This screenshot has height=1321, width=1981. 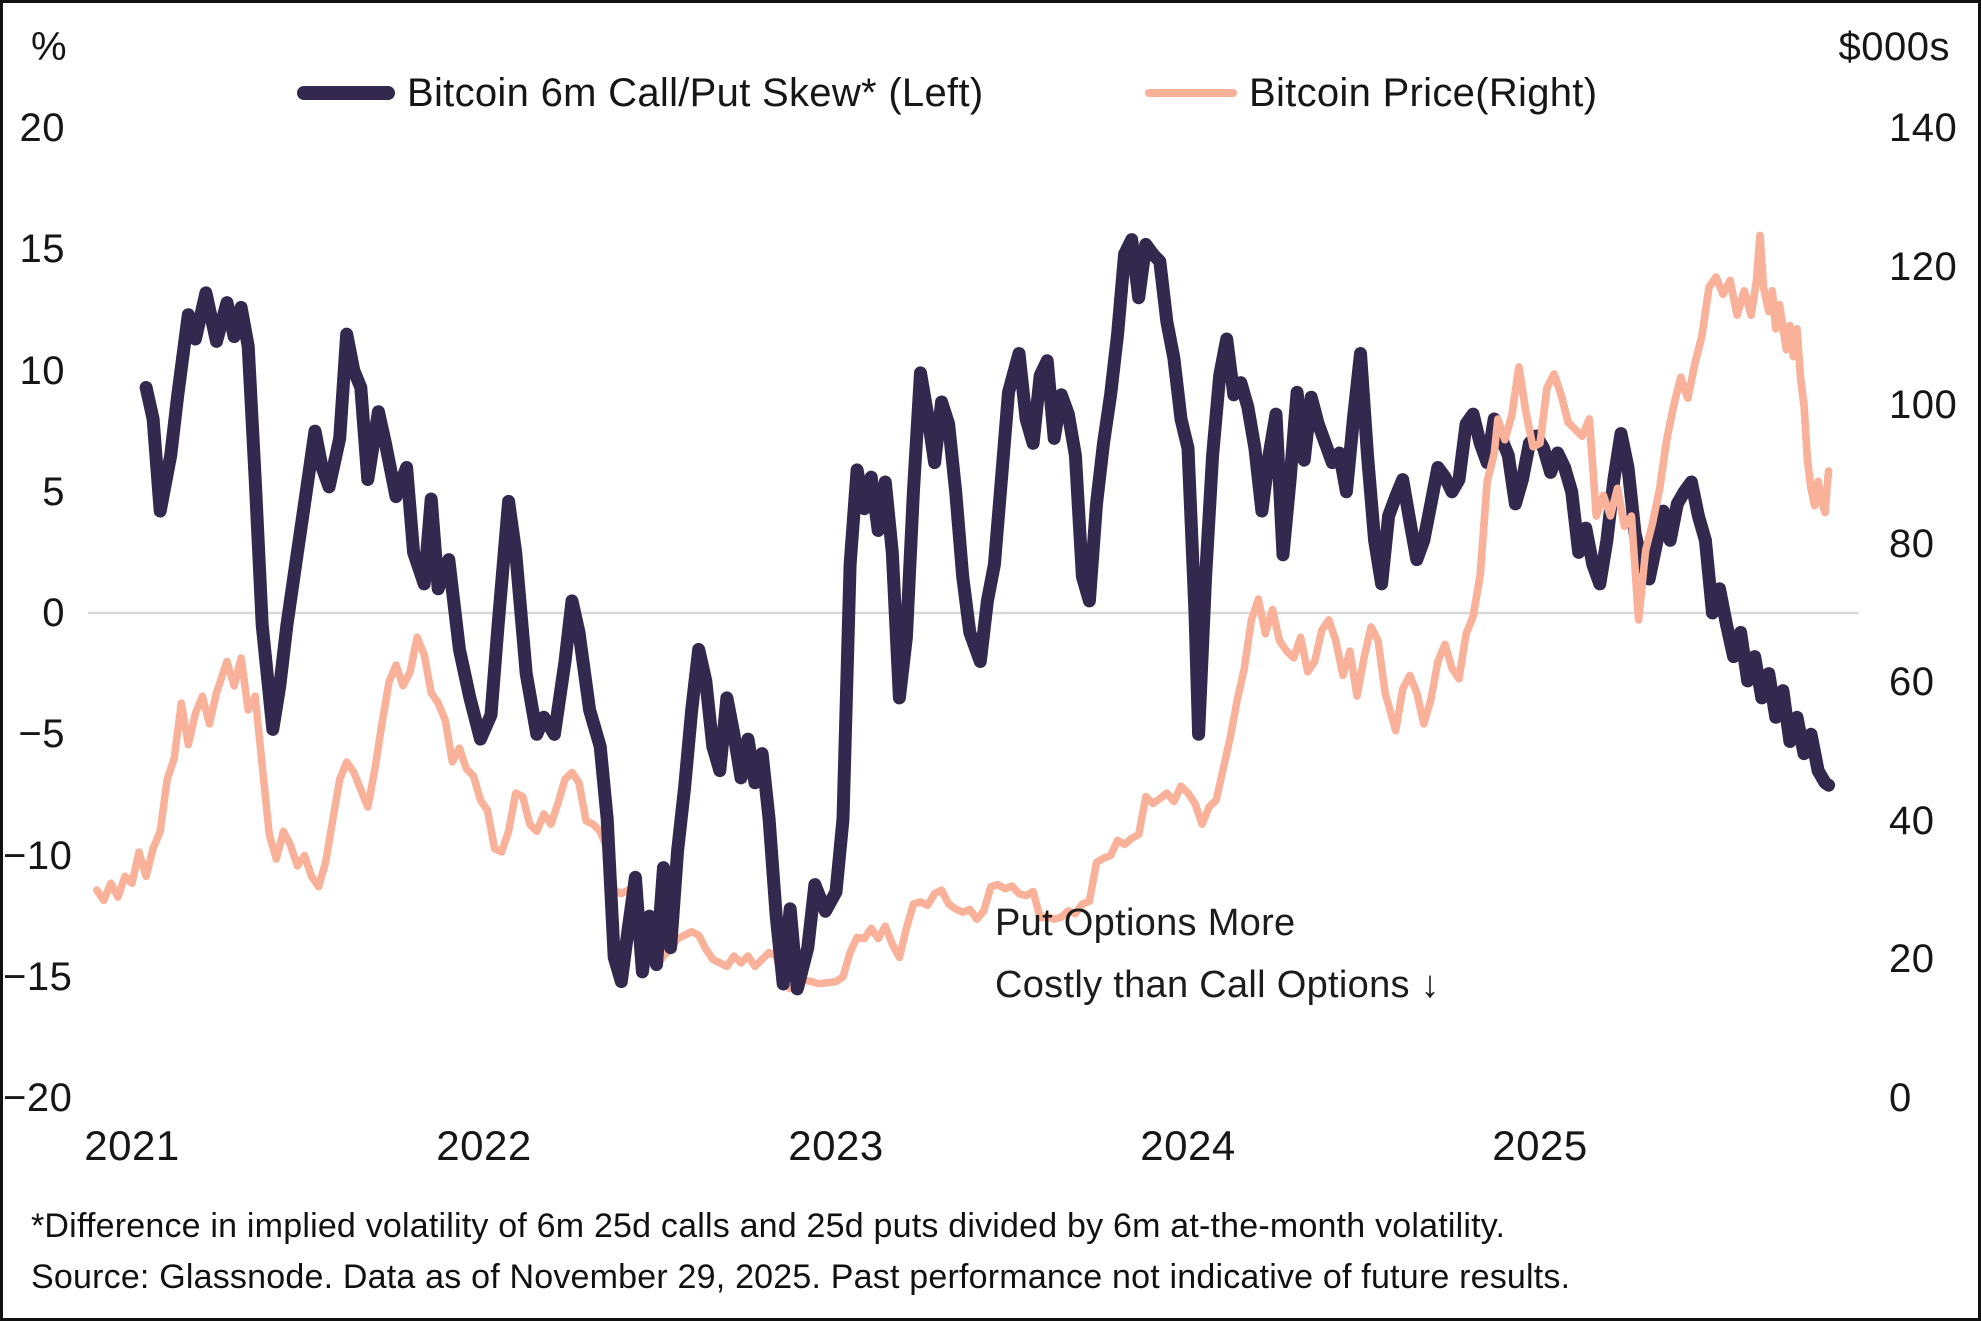 I want to click on legend-item-skew: Bitcoin 6m Call/Put Skew* (Left), so click(x=640, y=93).